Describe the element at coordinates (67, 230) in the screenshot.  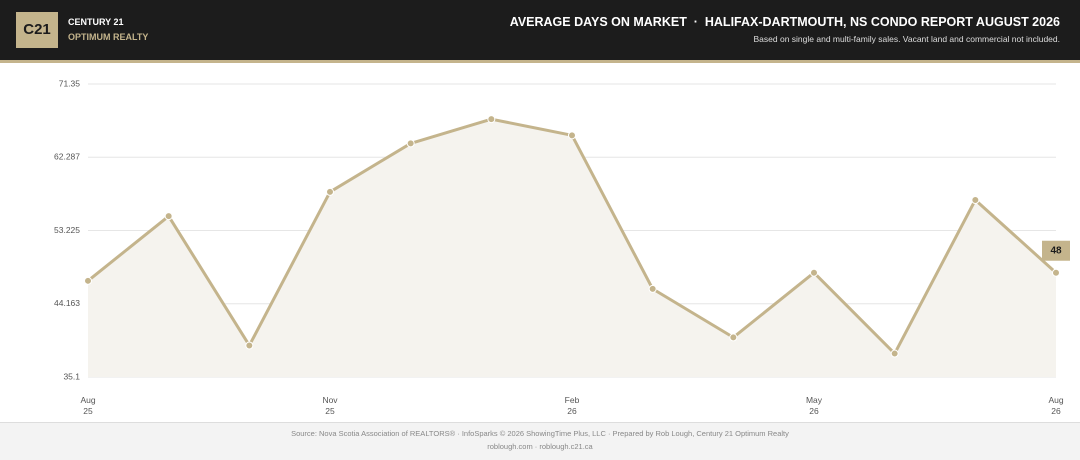
I see `y-tick-label: 53.225` at that location.